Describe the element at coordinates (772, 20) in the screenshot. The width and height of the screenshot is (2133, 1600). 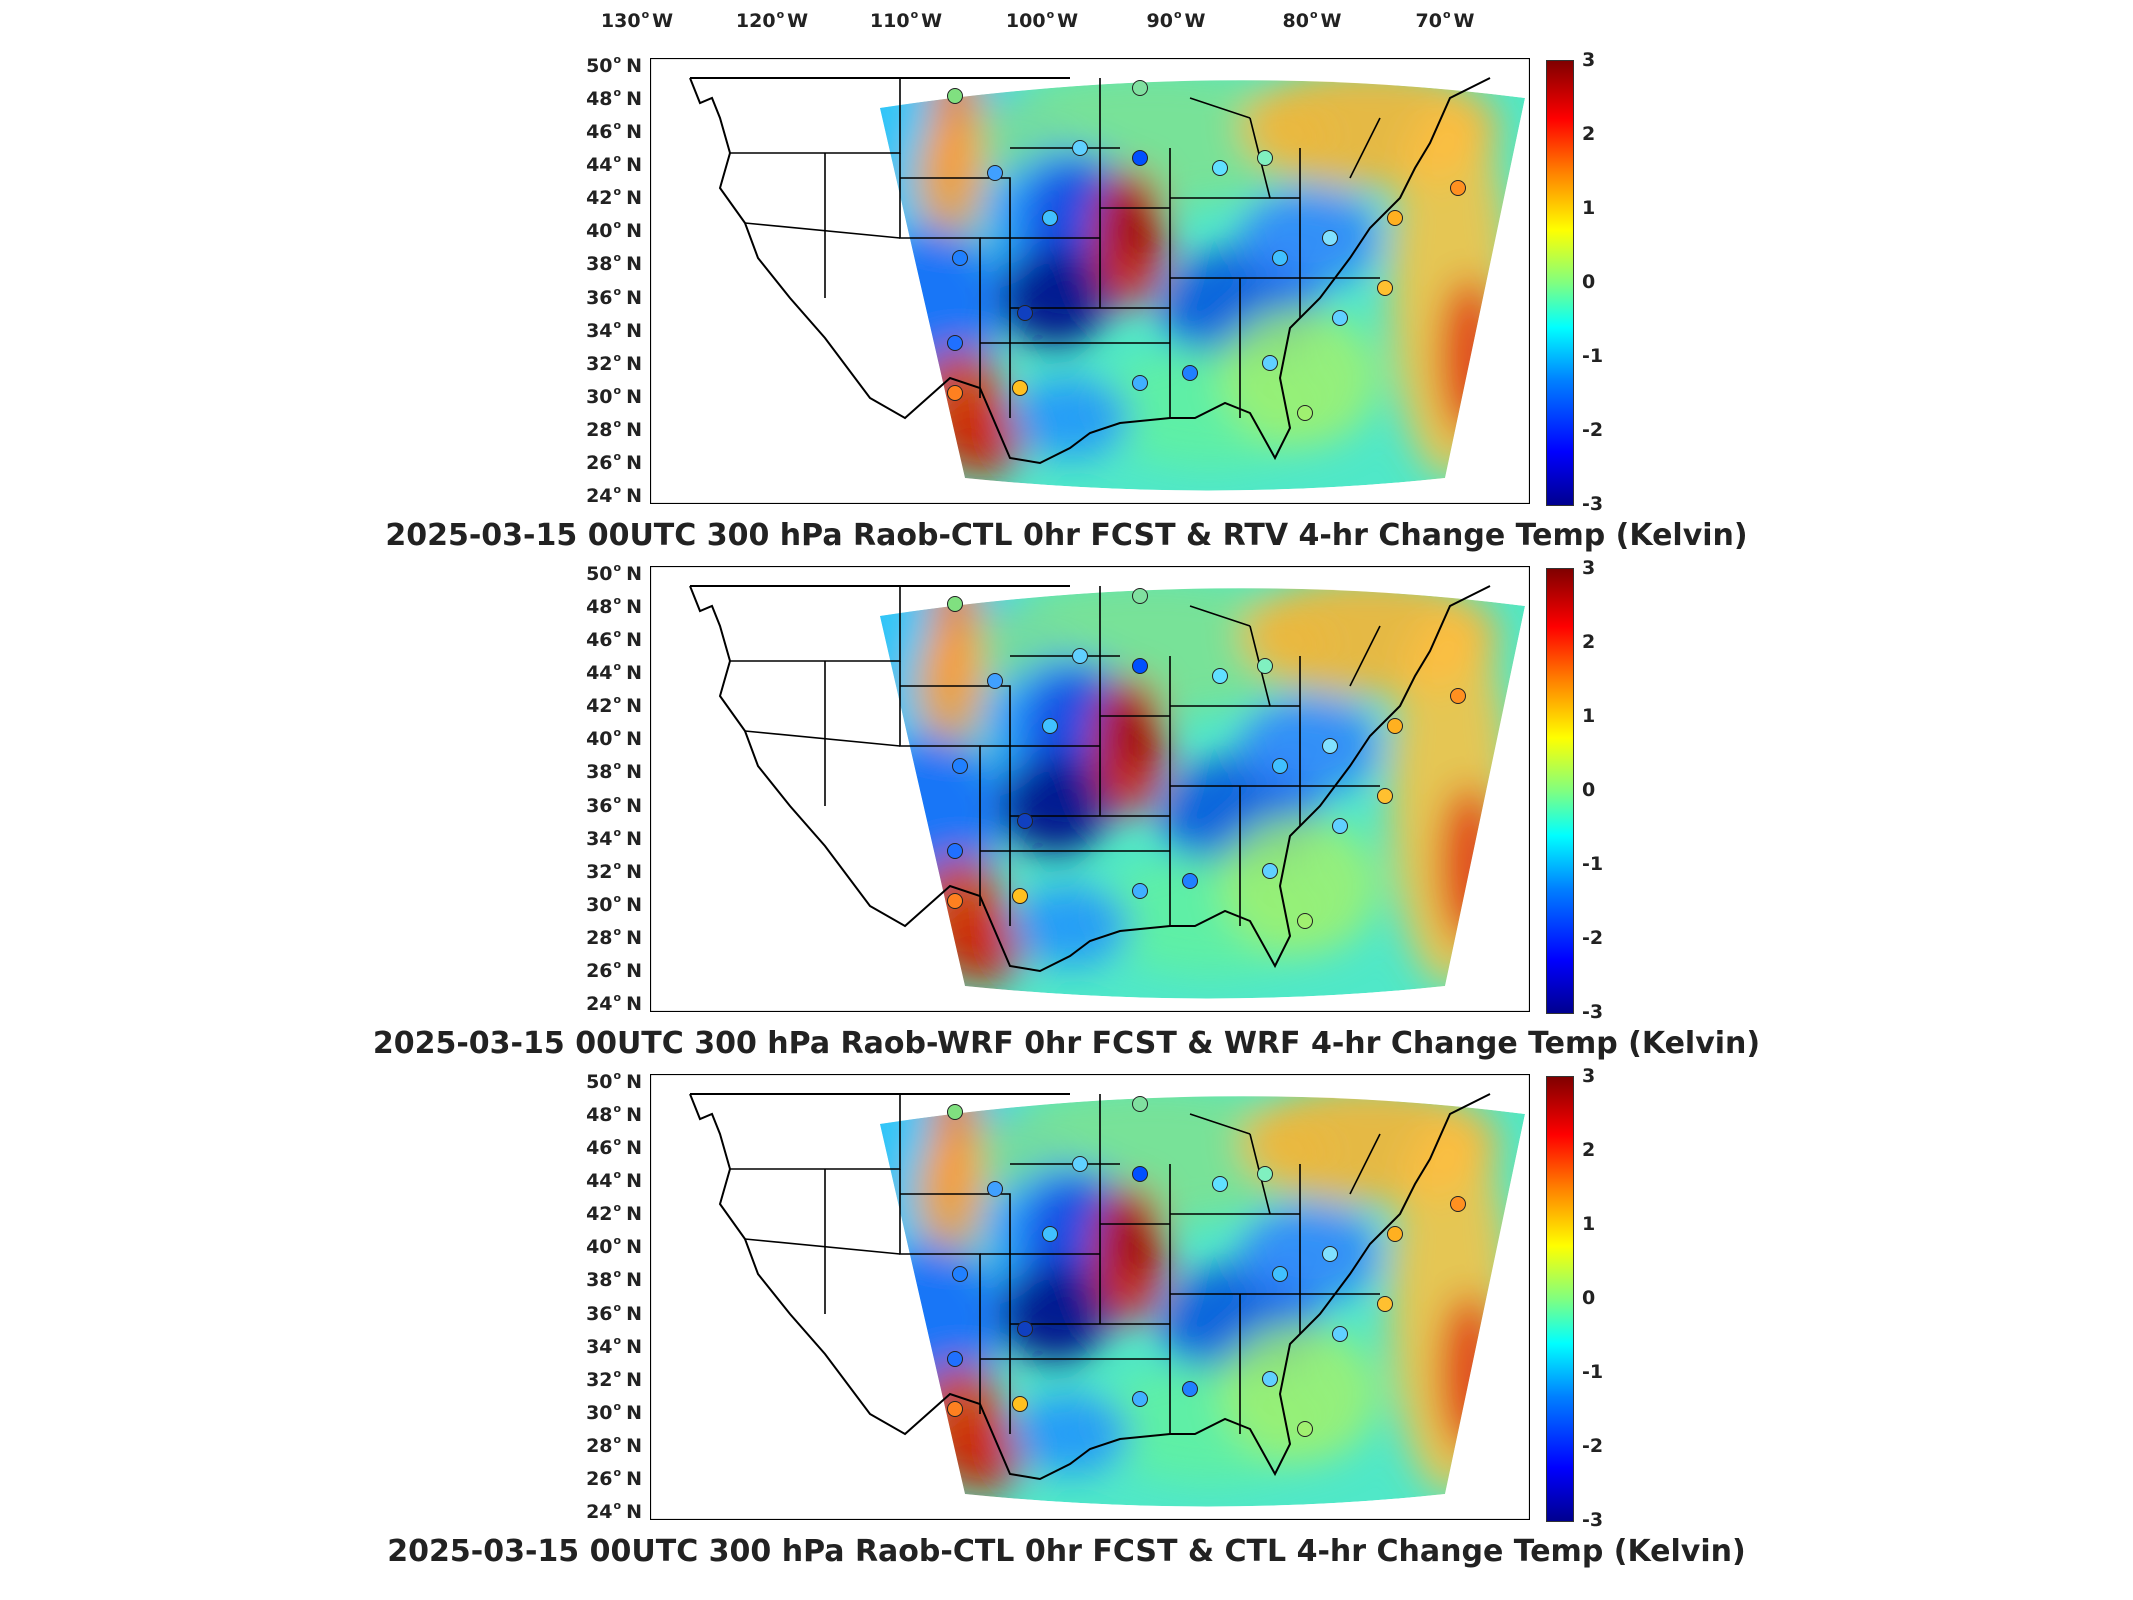
I see `longitude-label: 120o W` at that location.